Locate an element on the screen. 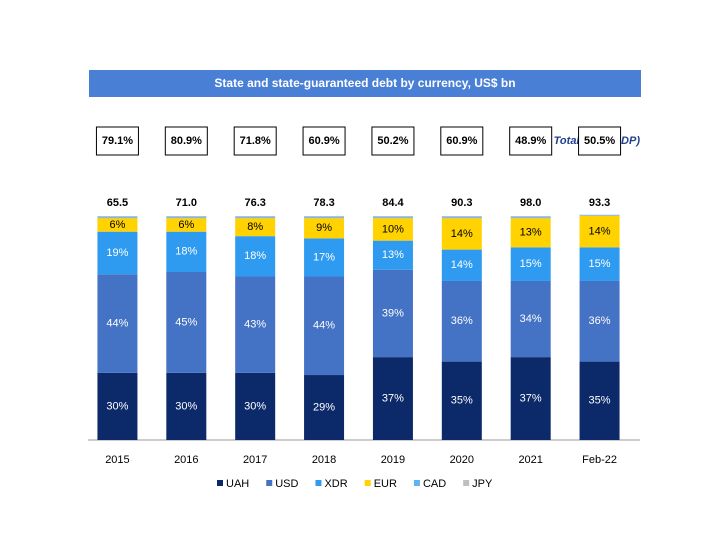 This screenshot has height=540, width=720. legend-label: EUR is located at coordinates (385, 484).